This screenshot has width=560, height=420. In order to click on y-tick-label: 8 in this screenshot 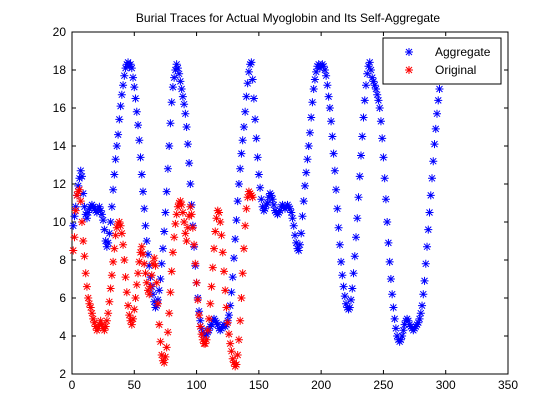, I will do `click(62, 260)`.